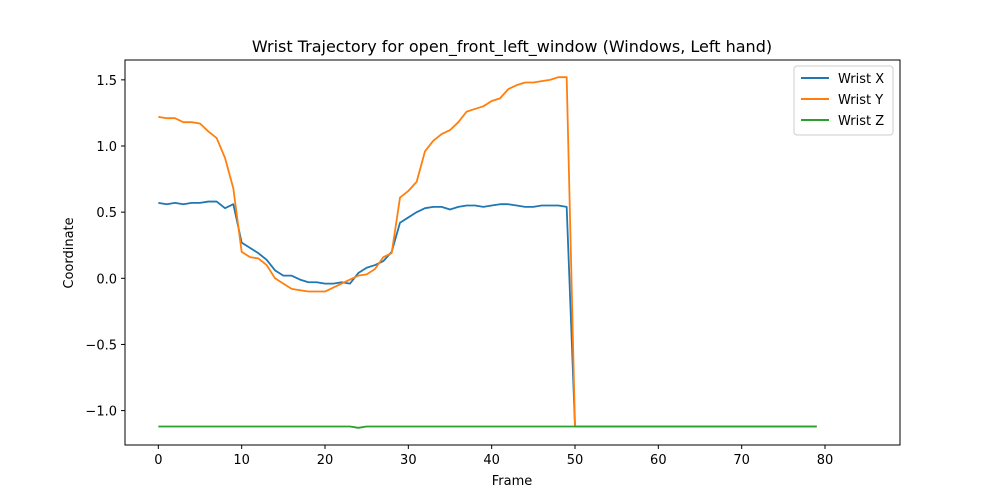  I want to click on y-tick-label: 1.5, so click(106, 81).